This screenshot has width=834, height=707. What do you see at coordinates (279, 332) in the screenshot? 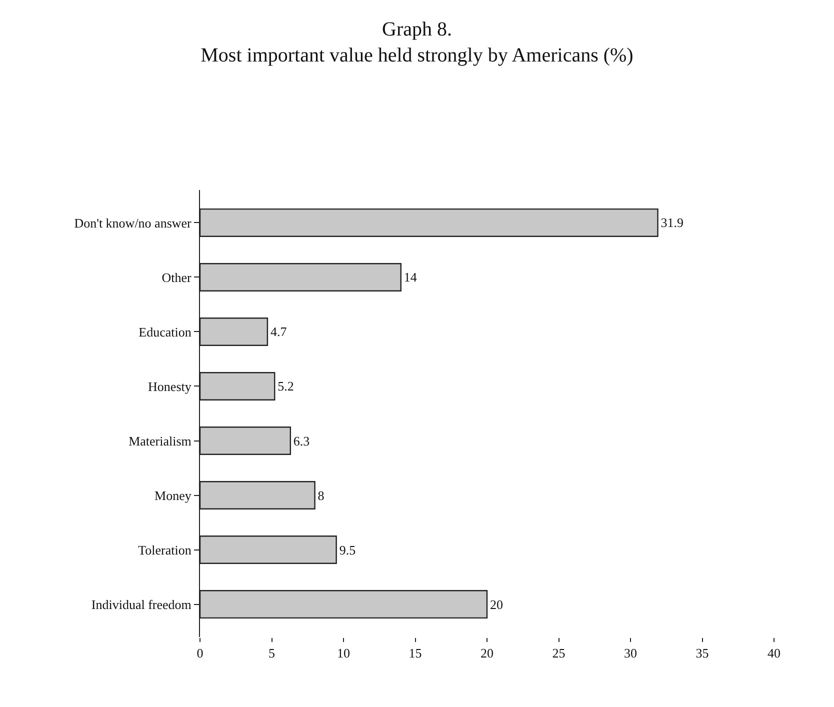
I see `data-label: 4.7` at bounding box center [279, 332].